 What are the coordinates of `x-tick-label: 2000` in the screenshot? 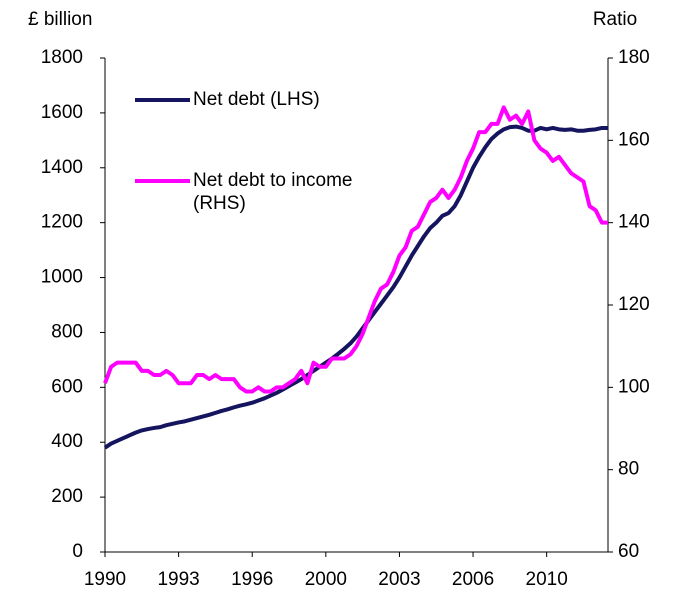 It's located at (326, 579).